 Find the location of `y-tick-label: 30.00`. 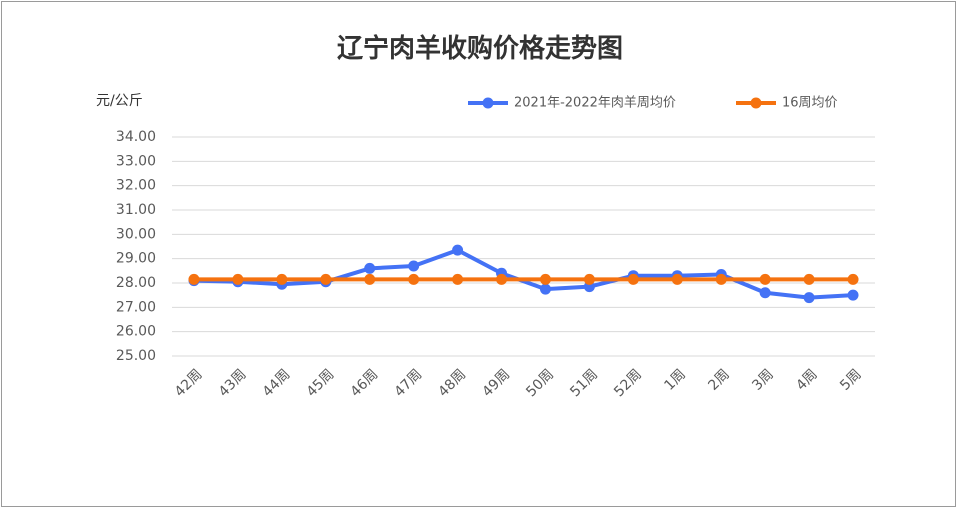

y-tick-label: 30.00 is located at coordinates (136, 234).